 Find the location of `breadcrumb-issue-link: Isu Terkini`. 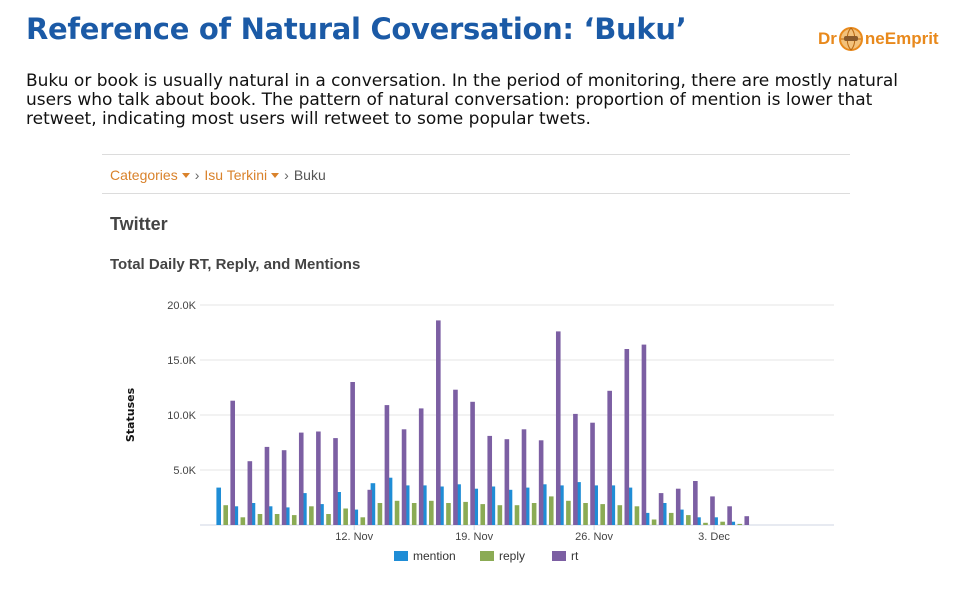

breadcrumb-issue-link: Isu Terkini is located at coordinates (236, 175).